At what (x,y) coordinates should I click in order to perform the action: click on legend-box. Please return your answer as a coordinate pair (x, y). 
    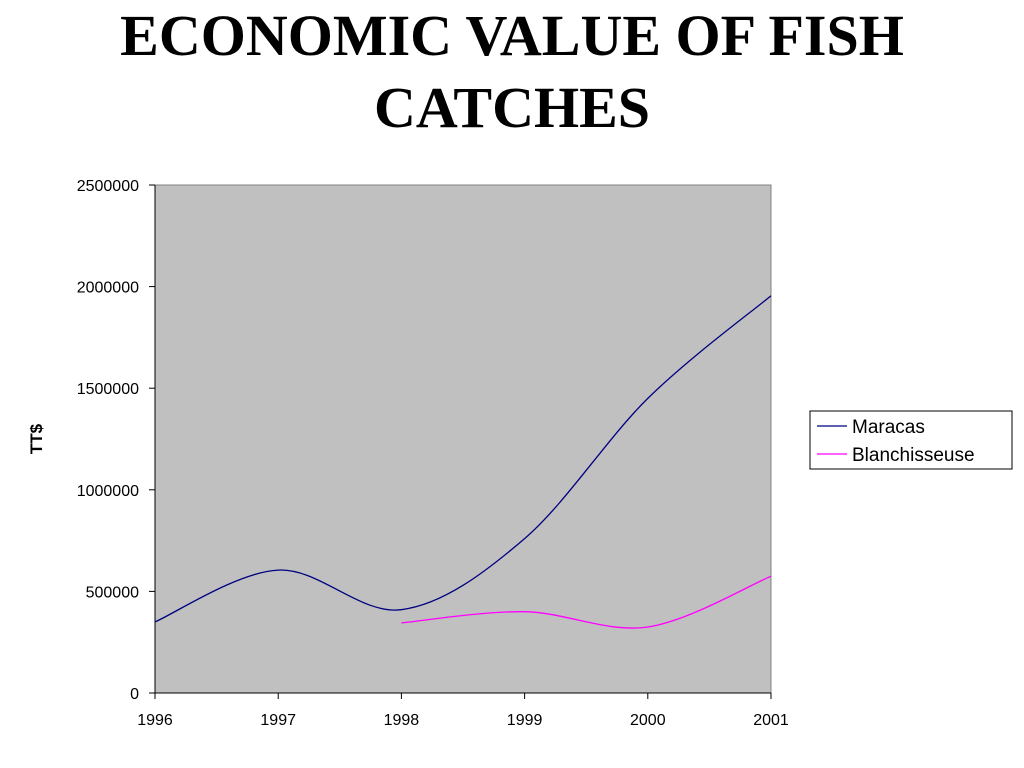
    Looking at the image, I should click on (911, 440).